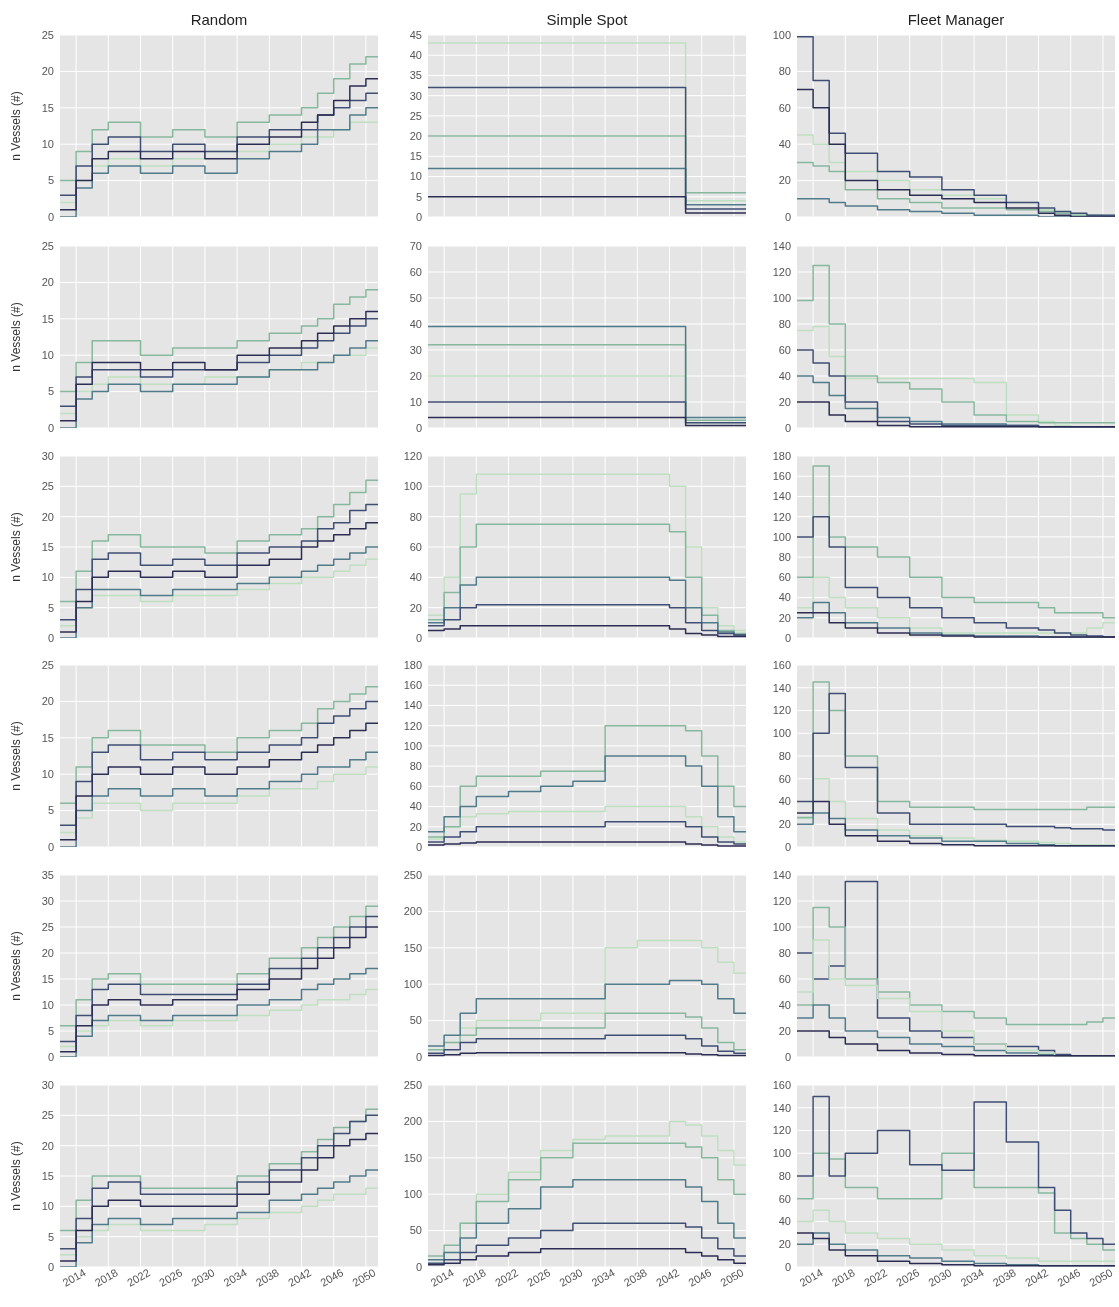  I want to click on y-tick-label: 150, so click(412, 947).